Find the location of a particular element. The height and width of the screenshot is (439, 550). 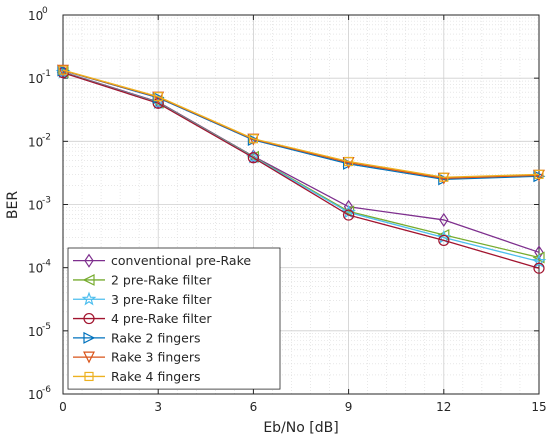

y-tick-label: 10⁻³ is located at coordinates (39, 204).